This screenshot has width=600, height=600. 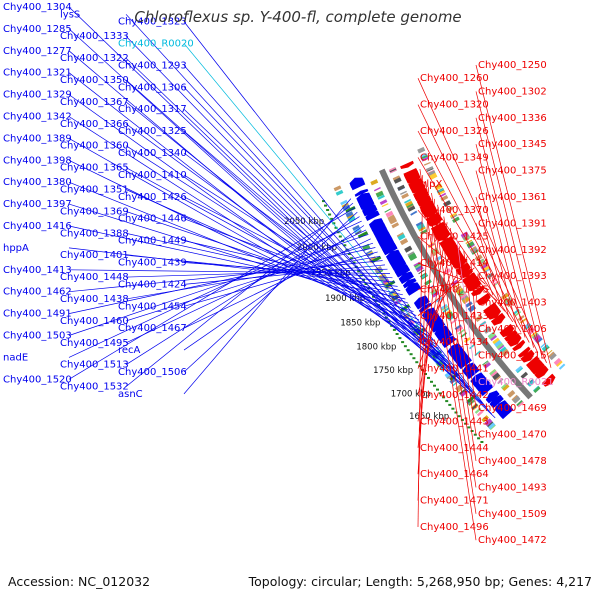 What do you see at coordinates (94, 211) in the screenshot?
I see `gene-label-left: Chy400_1369` at bounding box center [94, 211].